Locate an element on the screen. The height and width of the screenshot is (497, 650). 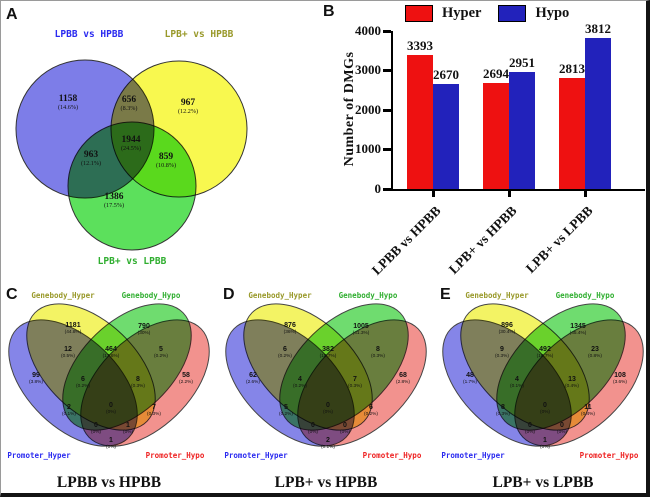
venn4-caption: LPBB vs HPBB is located at coordinates (109, 482).